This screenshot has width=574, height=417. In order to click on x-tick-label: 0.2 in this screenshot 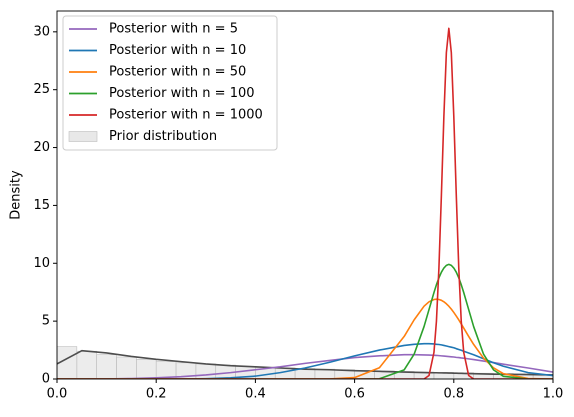, I will do `click(156, 394)`.